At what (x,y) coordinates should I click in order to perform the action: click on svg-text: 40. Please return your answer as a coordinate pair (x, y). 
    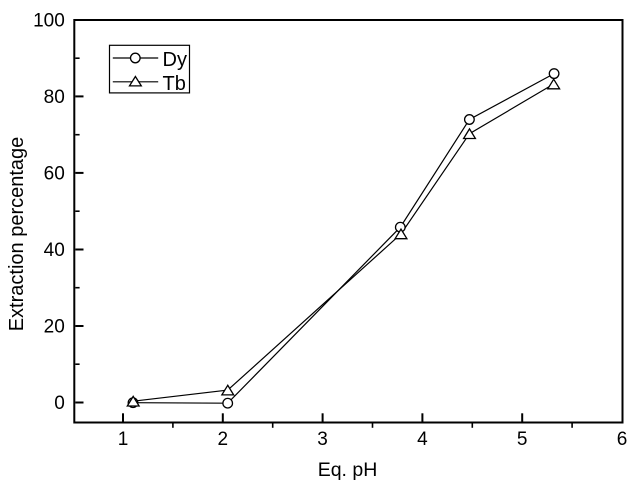
    Looking at the image, I should click on (54, 250).